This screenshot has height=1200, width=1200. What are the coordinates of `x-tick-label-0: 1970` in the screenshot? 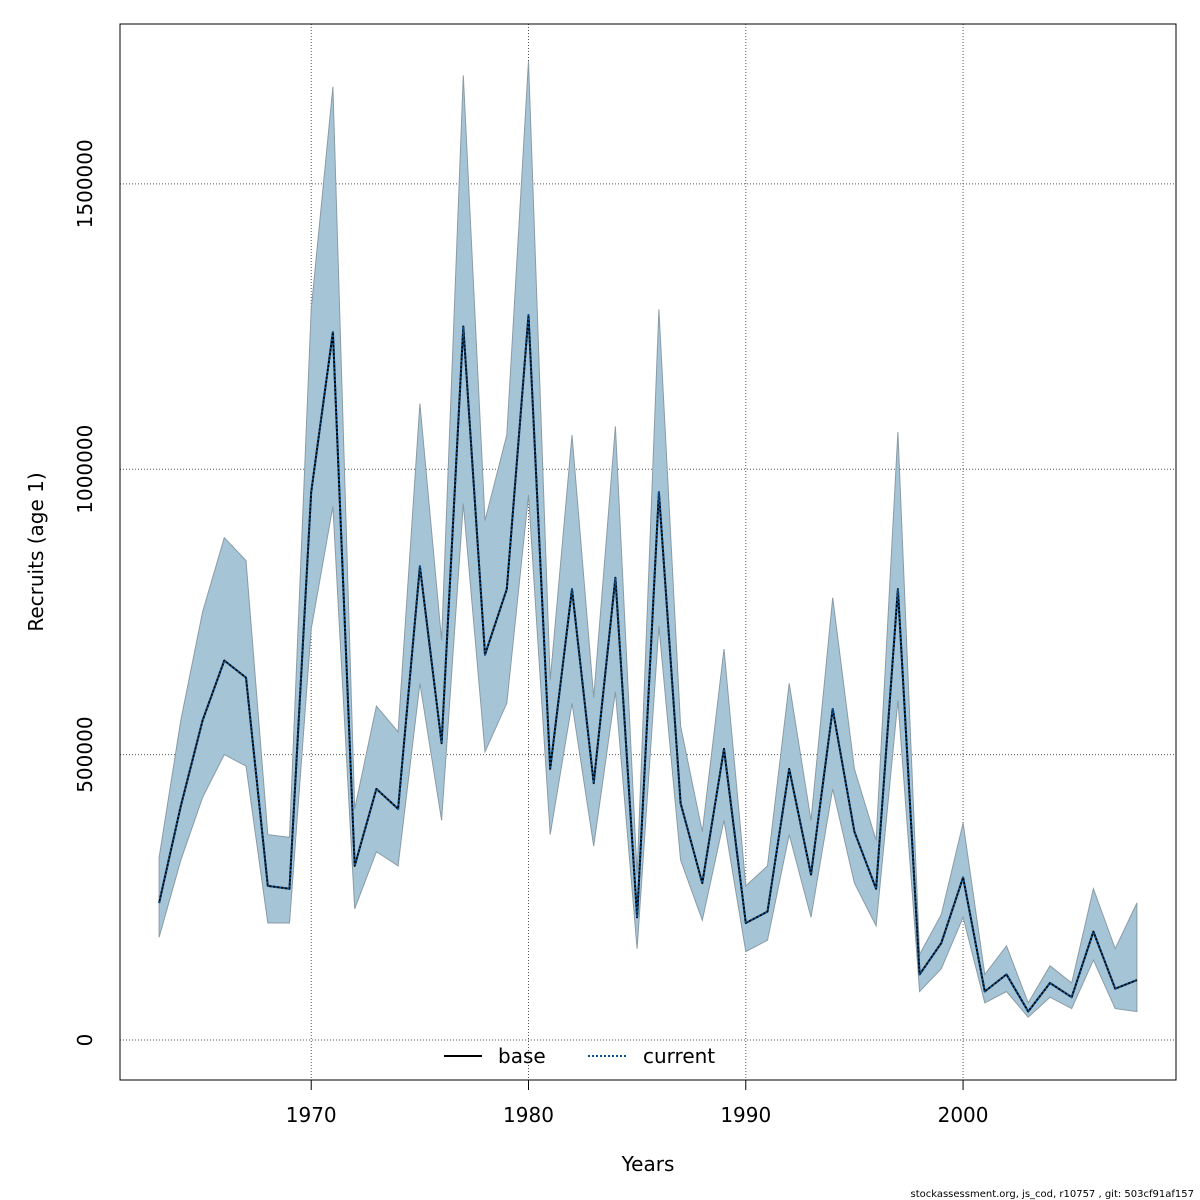 It's located at (311, 1115).